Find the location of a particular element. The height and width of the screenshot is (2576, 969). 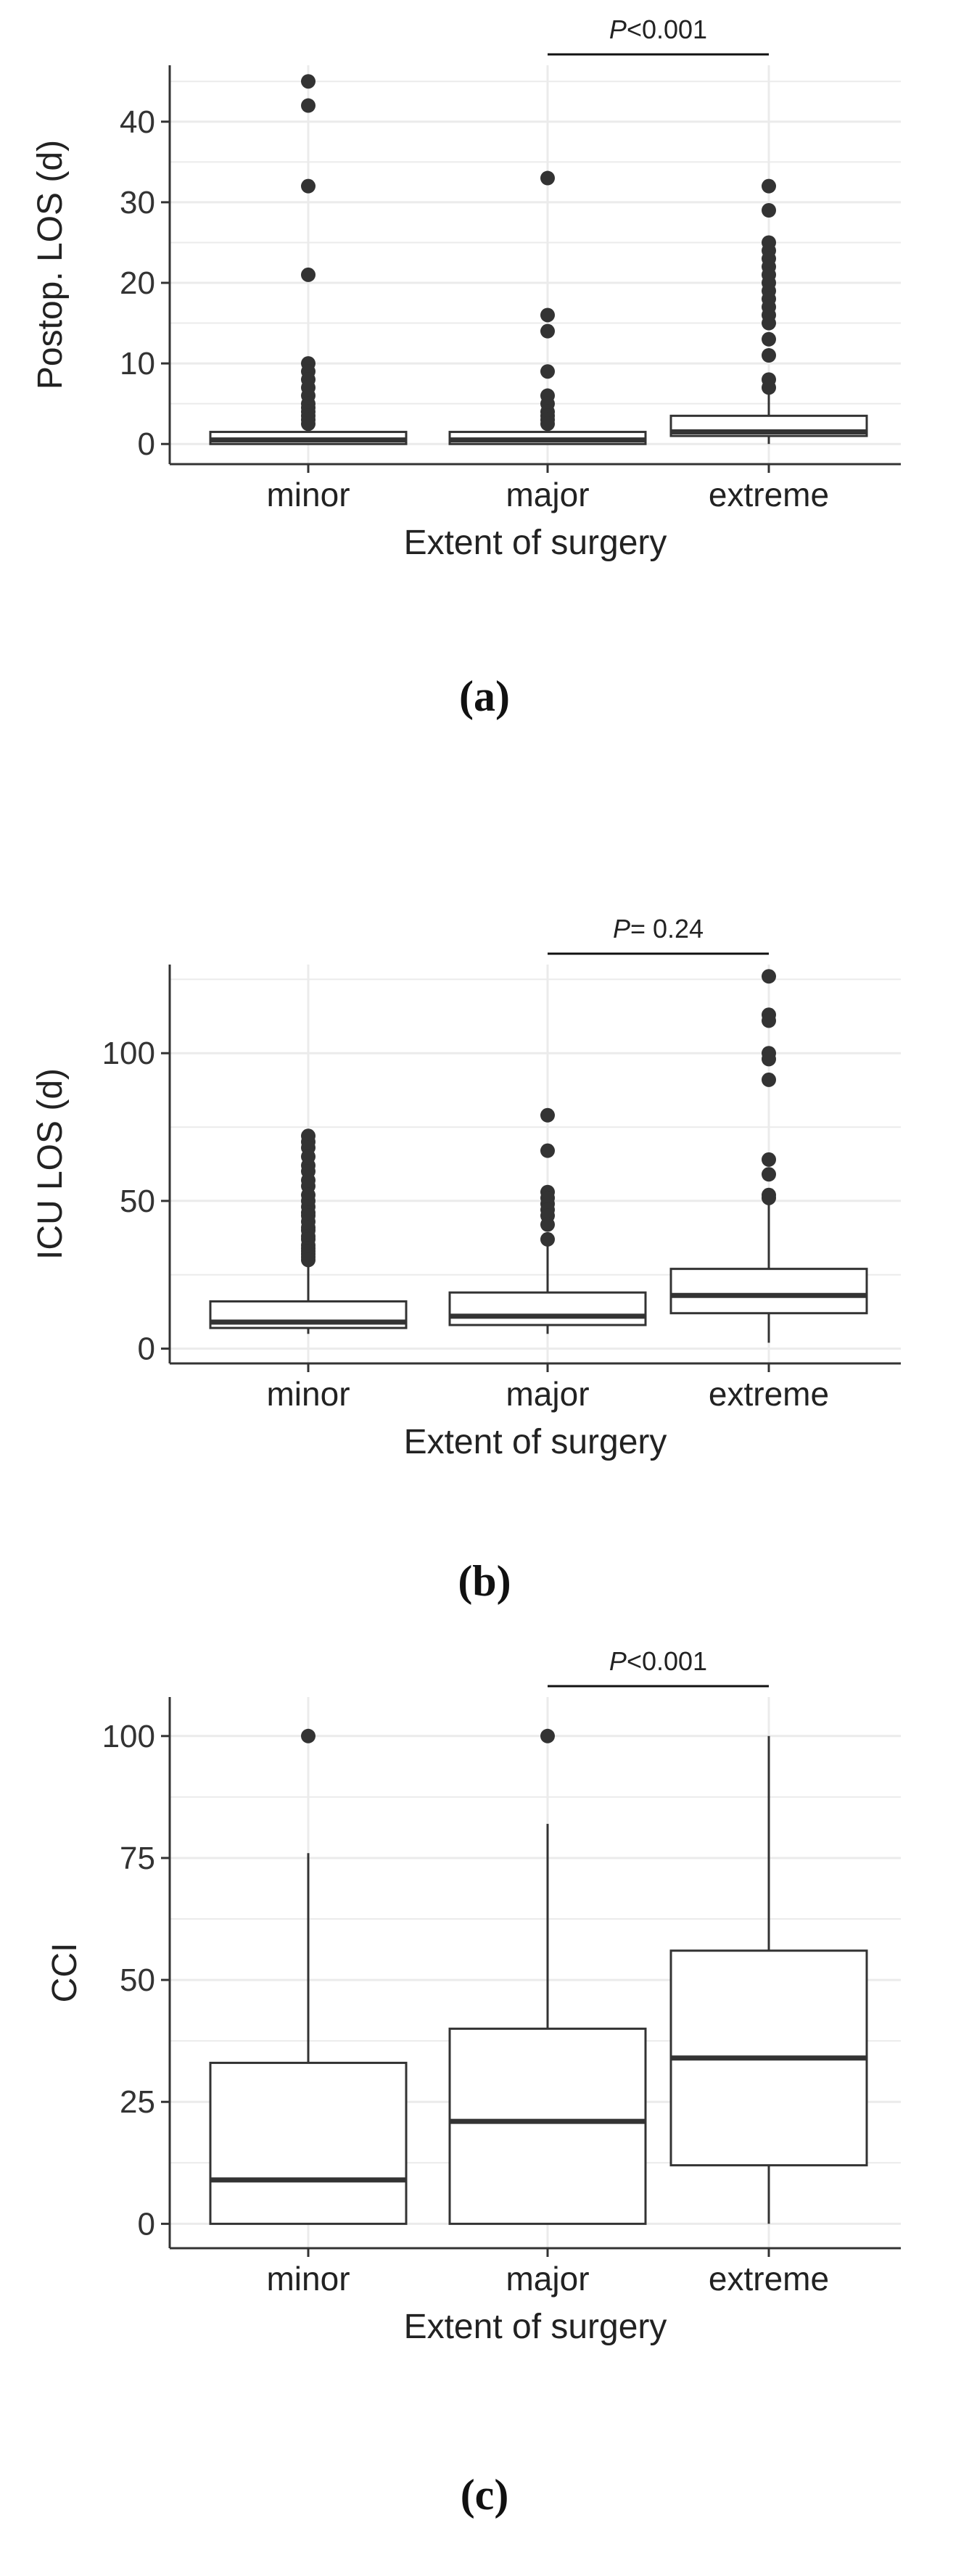

panel-label: (a) is located at coordinates (484, 696).